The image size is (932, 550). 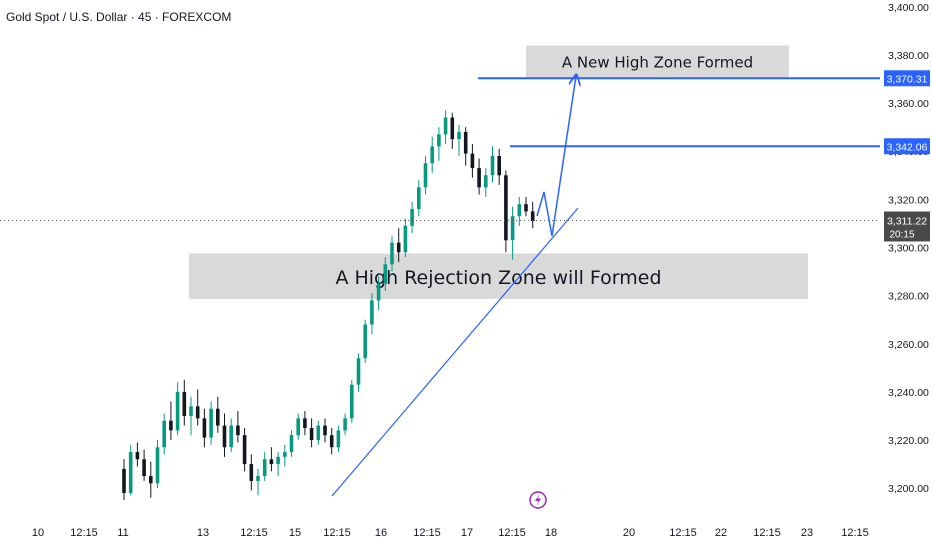 I want to click on price-level-tag-label: 3,370.31, so click(x=907, y=79).